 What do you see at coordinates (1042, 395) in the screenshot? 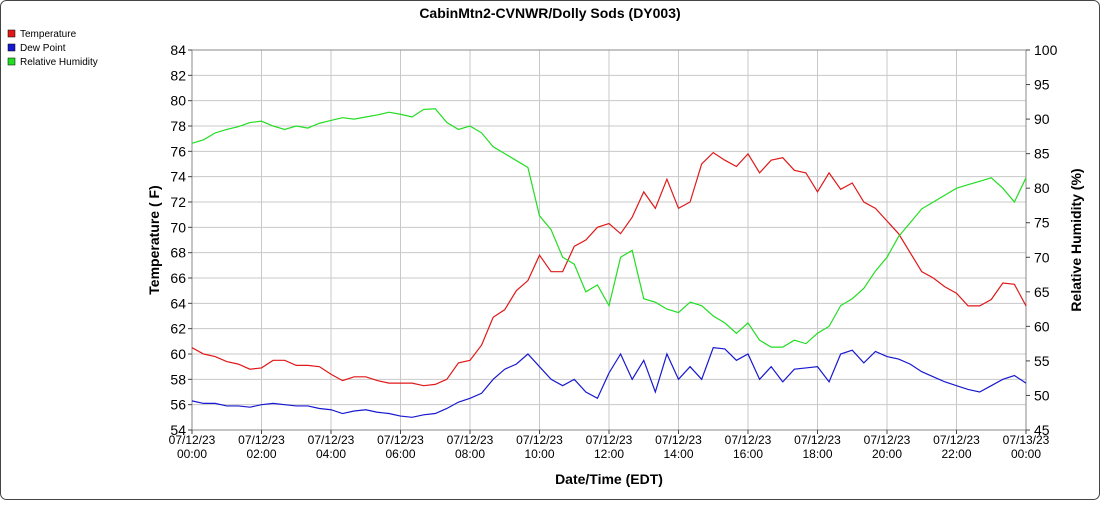
I see `y2-tick-label: 50` at bounding box center [1042, 395].